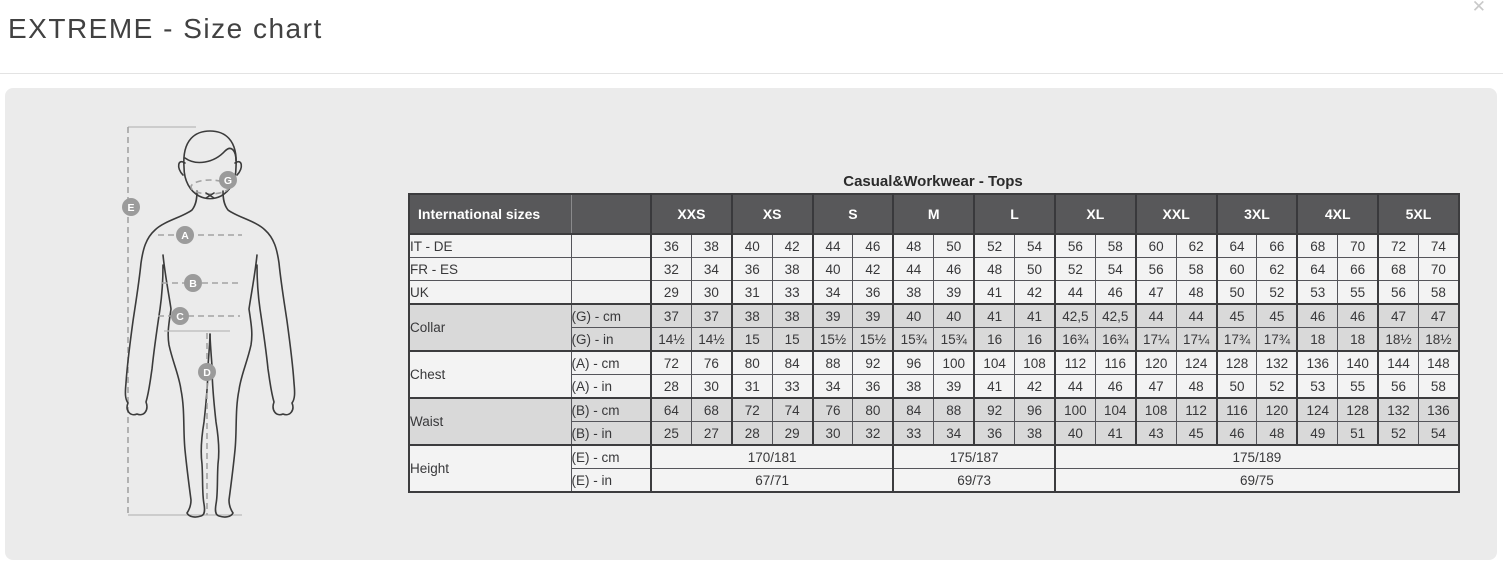 This screenshot has height=565, width=1503. What do you see at coordinates (1418, 214) in the screenshot?
I see `size-column-header: 5XL` at bounding box center [1418, 214].